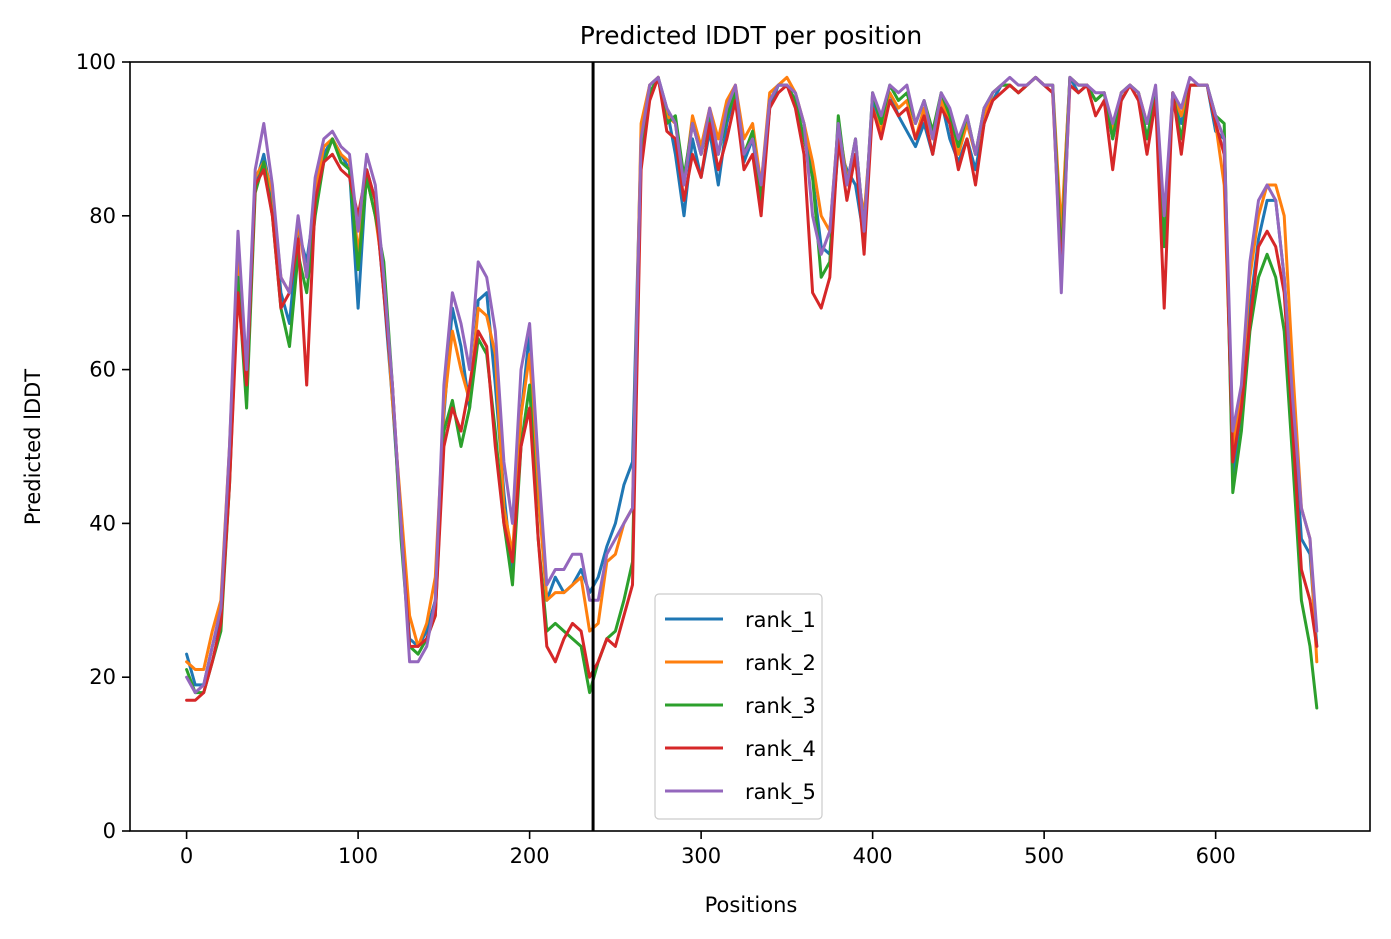  Describe the element at coordinates (780, 792) in the screenshot. I see `legend-label-5: rank_5` at that location.